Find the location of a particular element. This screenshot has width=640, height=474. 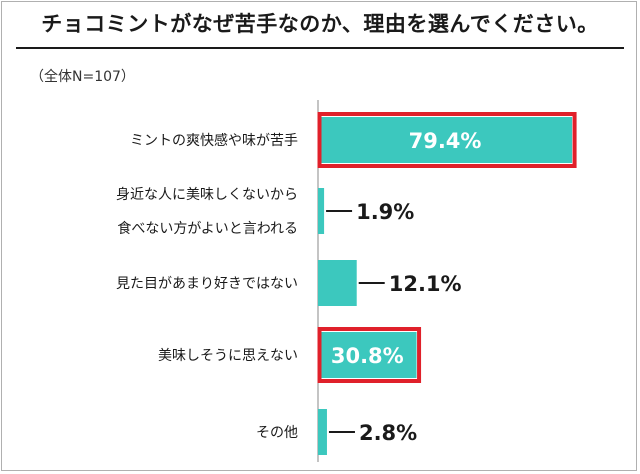

category-label-1-line-0: 身近な人に美味しくないから is located at coordinates (207, 195).